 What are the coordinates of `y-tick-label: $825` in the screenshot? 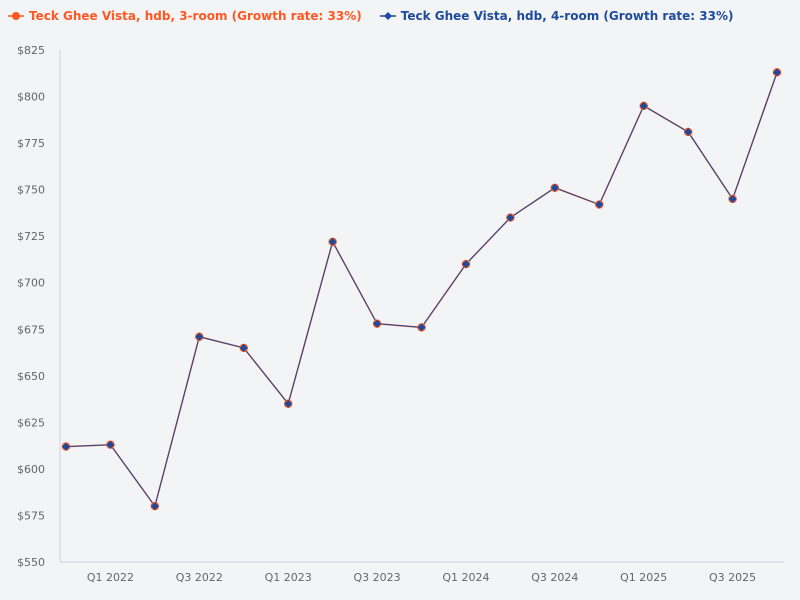 It's located at (31, 50).